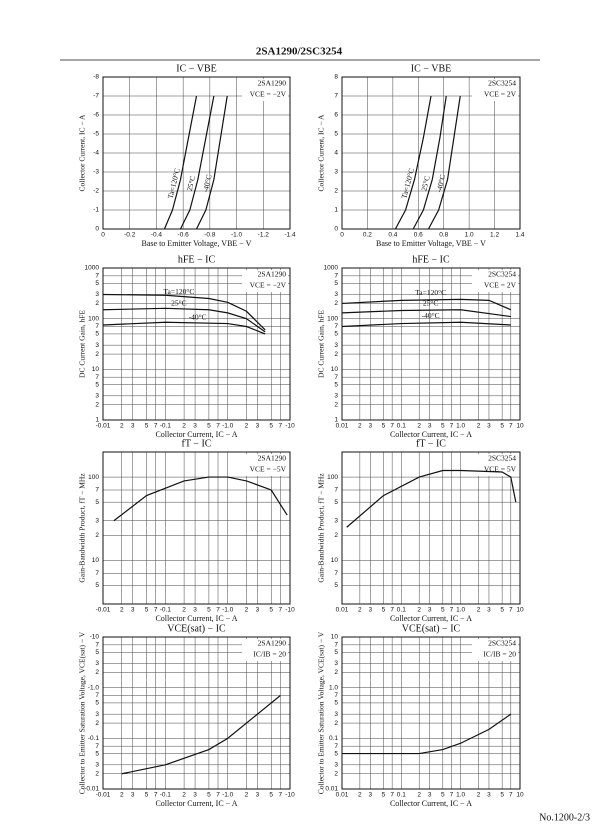  What do you see at coordinates (196, 628) in the screenshot?
I see `chart-title: VCE(sat) − IC` at bounding box center [196, 628].